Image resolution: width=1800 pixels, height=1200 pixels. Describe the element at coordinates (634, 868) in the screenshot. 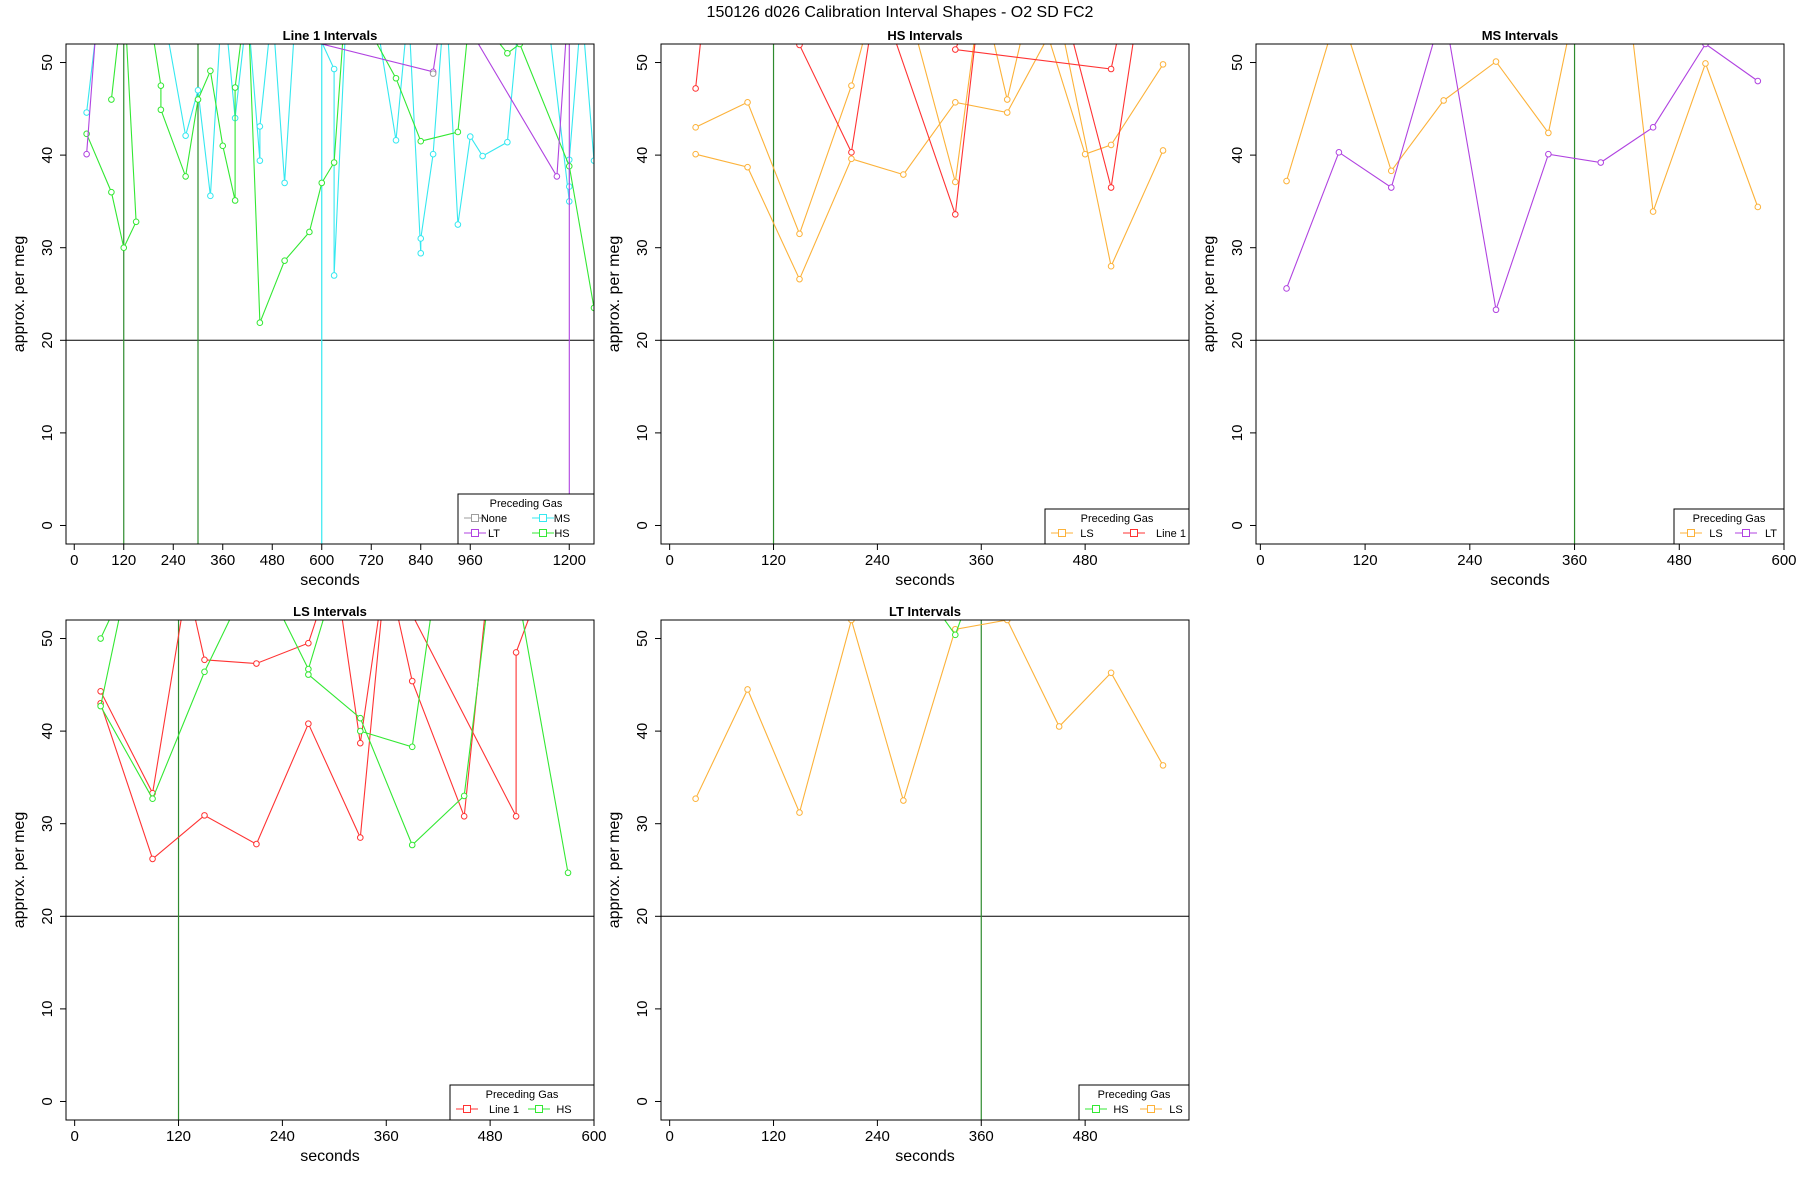

I see `y-axis: 0 10 20 30 40 50 approx. per meg` at that location.